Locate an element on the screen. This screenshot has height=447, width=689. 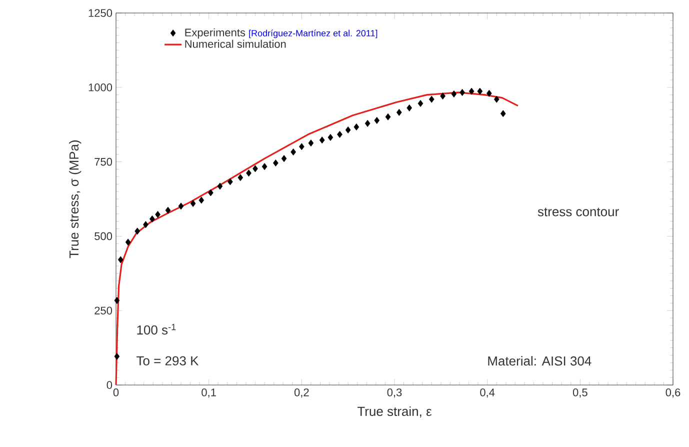
legend-label: Numerical simulation is located at coordinates (235, 44).